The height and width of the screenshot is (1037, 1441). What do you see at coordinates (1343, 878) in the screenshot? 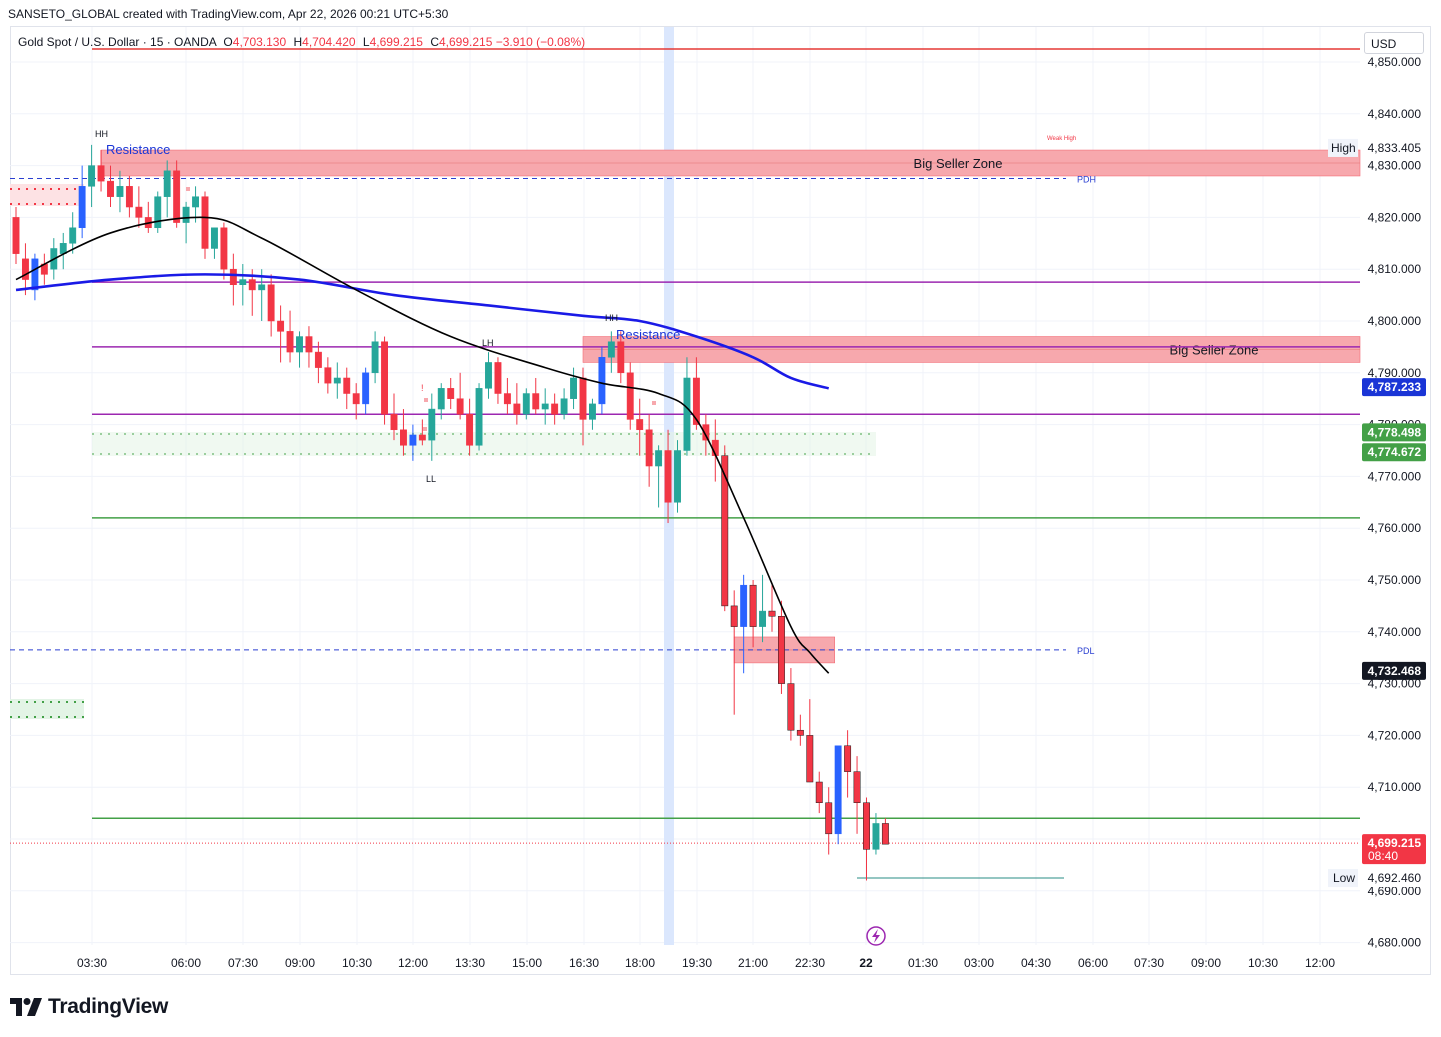
I see `low-tag` at bounding box center [1343, 878].